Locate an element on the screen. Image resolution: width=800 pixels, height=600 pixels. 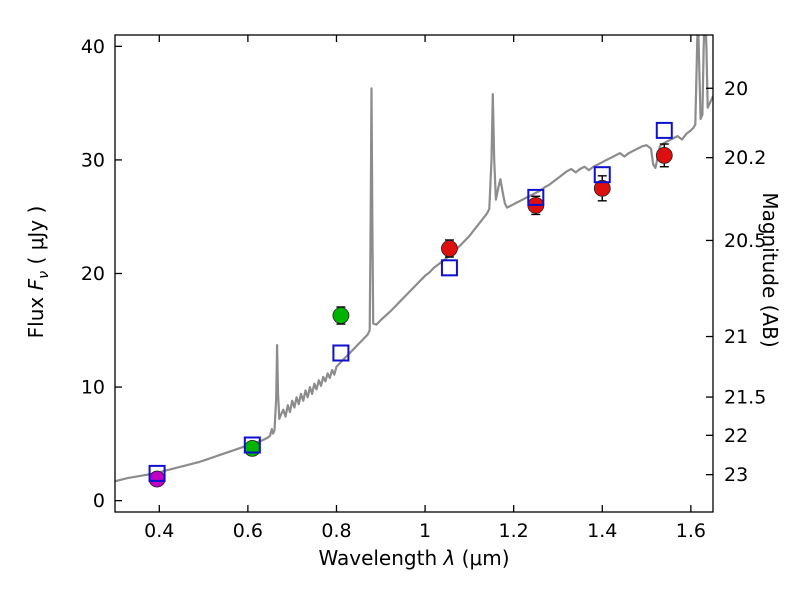
svg-text: 0.8 is located at coordinates (336, 531).